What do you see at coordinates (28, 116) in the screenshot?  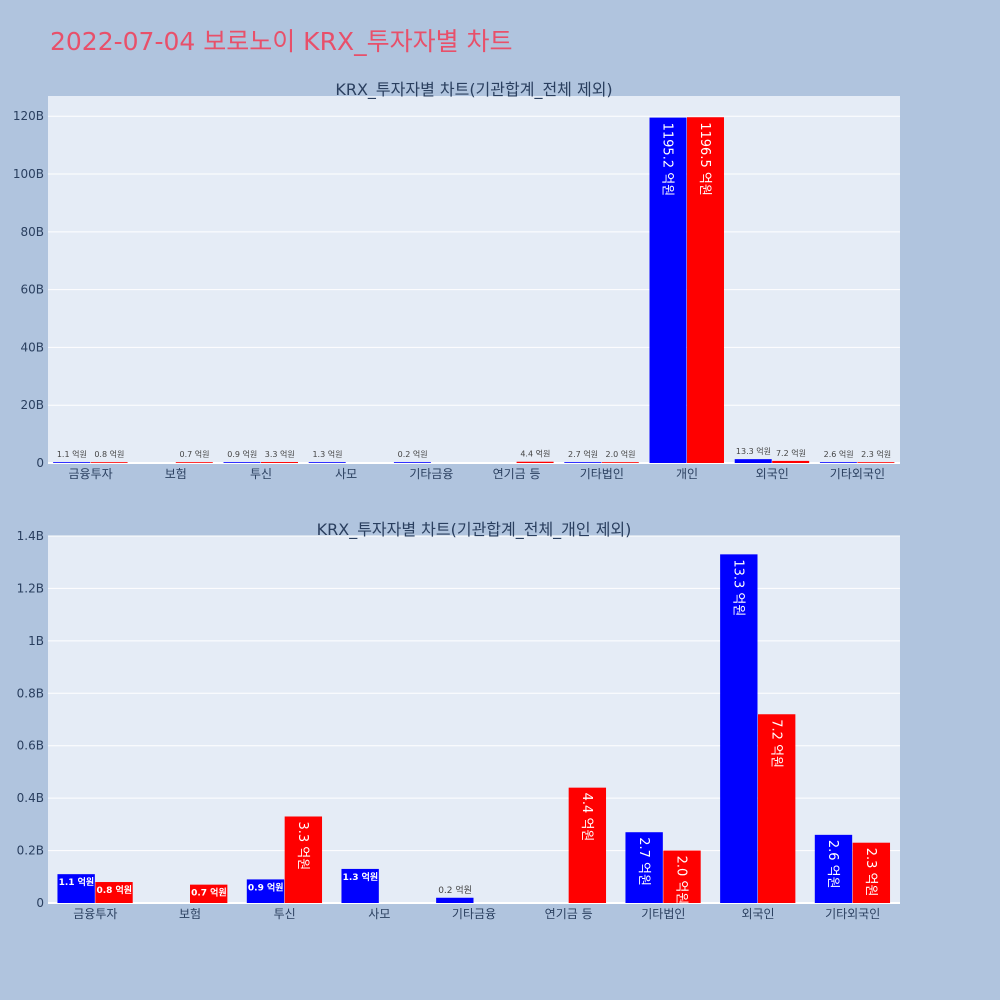 I see `y-tick-label: 120B` at bounding box center [28, 116].